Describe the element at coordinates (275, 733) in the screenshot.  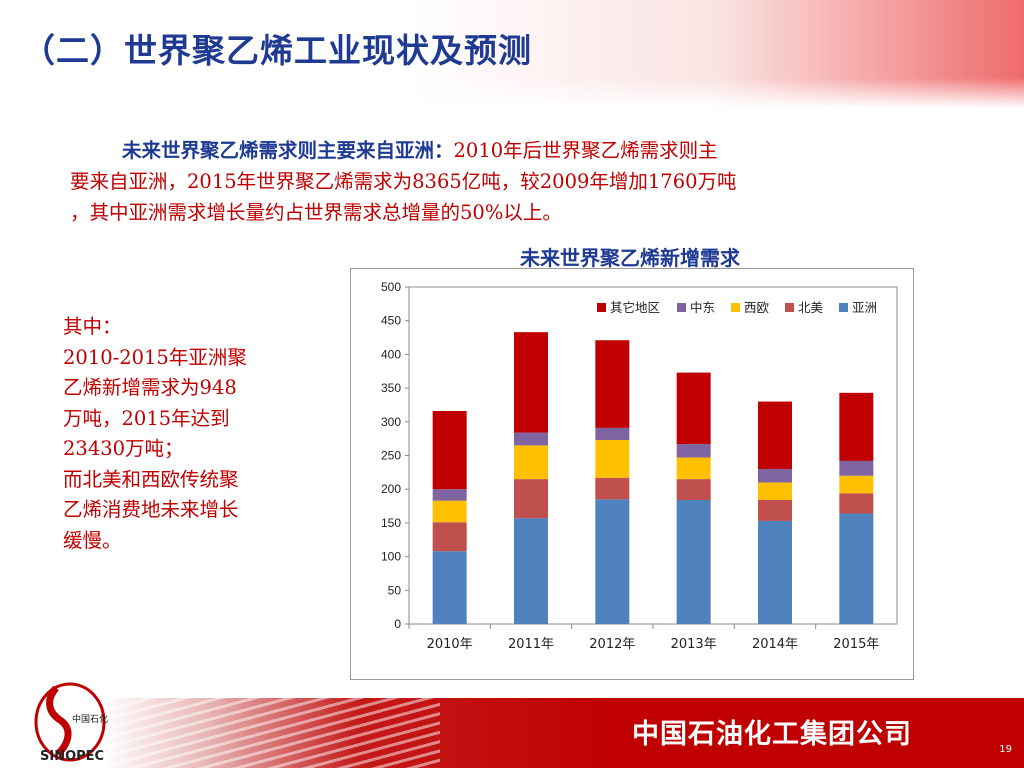
I see `footer-stripes` at that location.